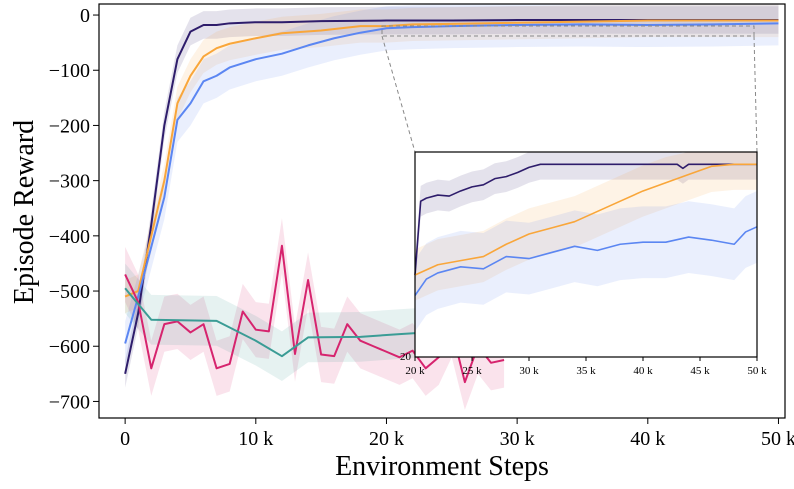 This screenshot has width=794, height=489. What do you see at coordinates (69, 71) in the screenshot?
I see `y-tick-label: −100` at bounding box center [69, 71].